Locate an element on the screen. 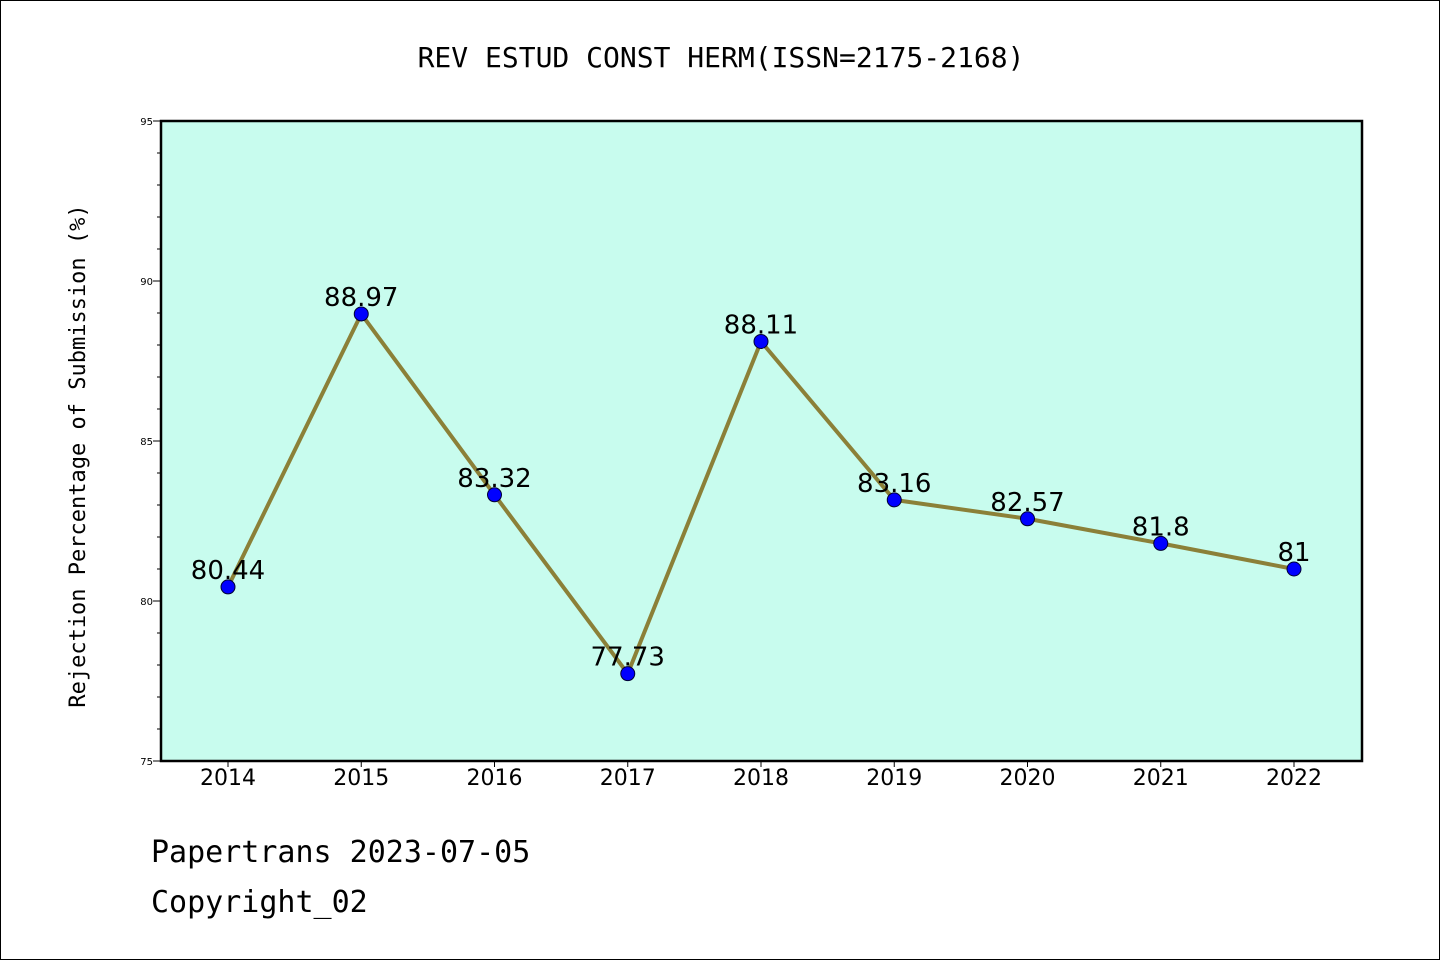 The width and height of the screenshot is (1440, 960). data-label: 81 is located at coordinates (1293, 553).